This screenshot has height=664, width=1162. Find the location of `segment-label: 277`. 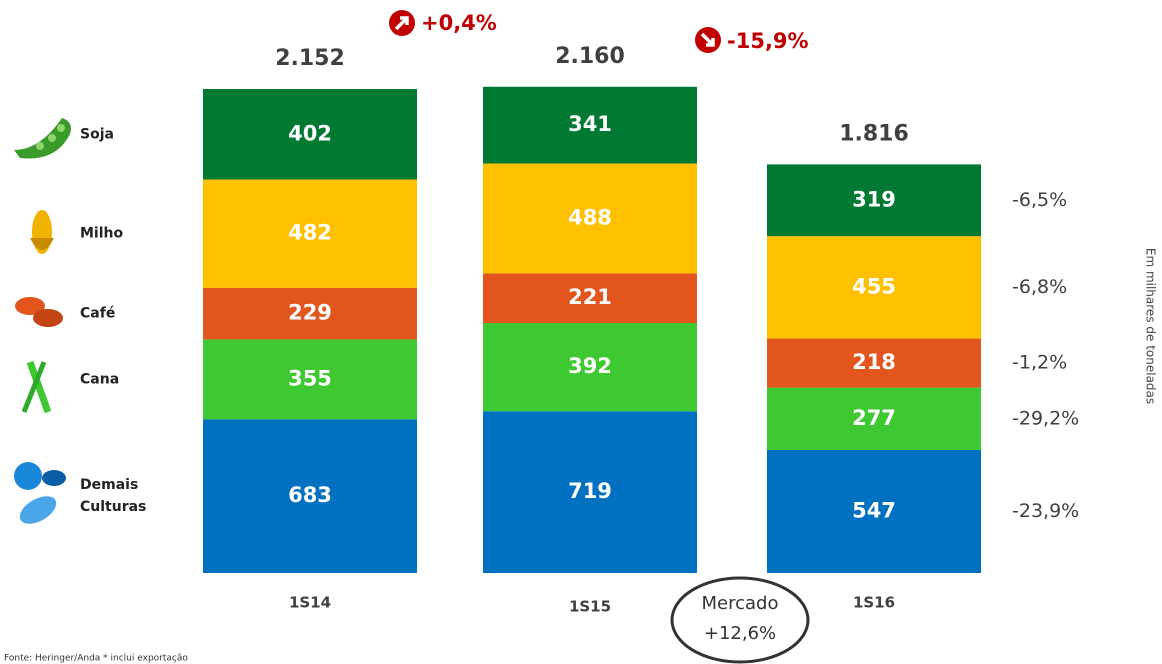

segment-label: 277 is located at coordinates (874, 418).